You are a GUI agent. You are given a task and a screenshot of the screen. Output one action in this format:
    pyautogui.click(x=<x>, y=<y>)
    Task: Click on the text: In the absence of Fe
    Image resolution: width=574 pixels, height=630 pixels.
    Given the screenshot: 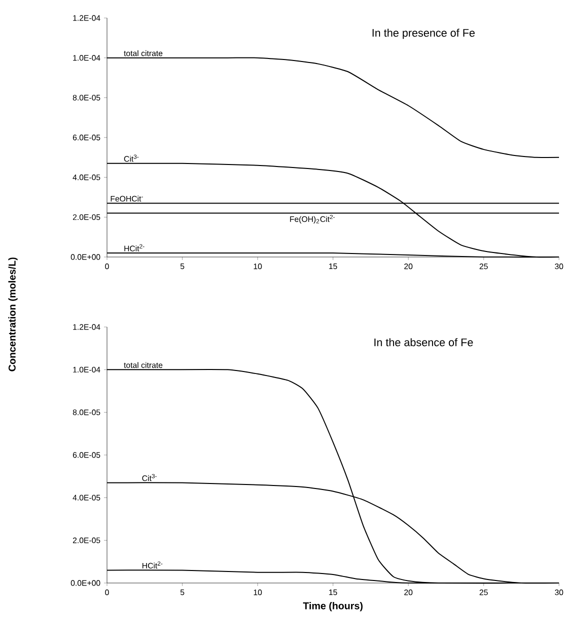 What is the action you would take?
    pyautogui.click(x=423, y=342)
    